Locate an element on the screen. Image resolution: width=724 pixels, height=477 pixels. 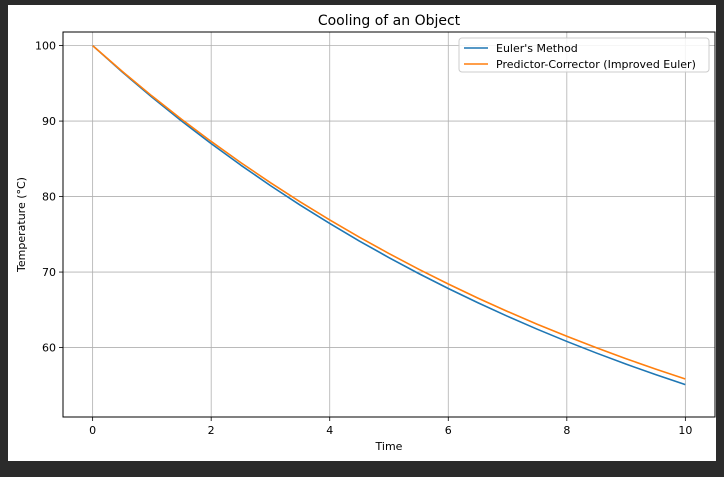
legend-label-0: Euler's Method is located at coordinates (537, 48).